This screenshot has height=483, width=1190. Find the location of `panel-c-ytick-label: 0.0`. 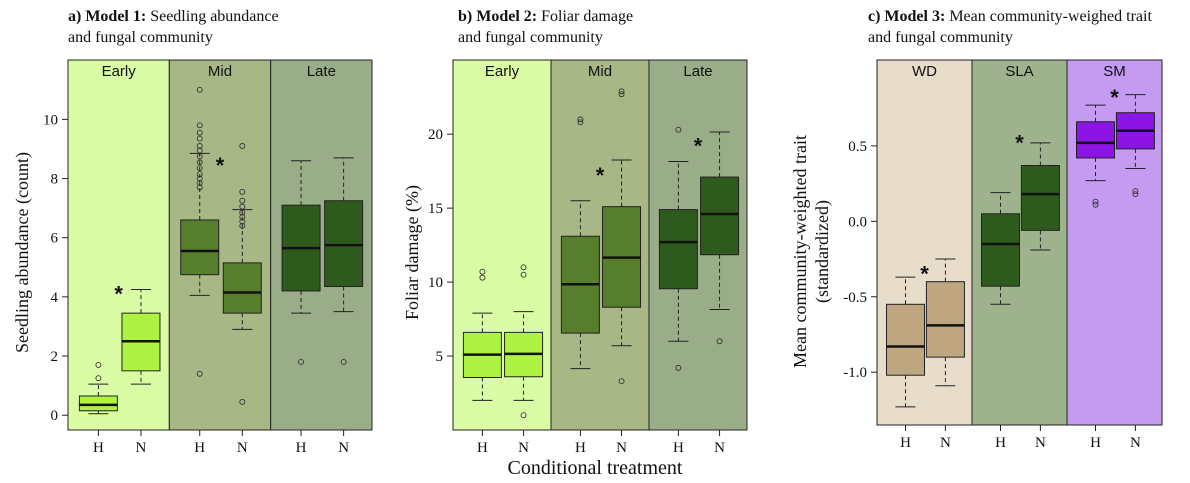

panel-c-ytick-label: 0.0 is located at coordinates (857, 222).